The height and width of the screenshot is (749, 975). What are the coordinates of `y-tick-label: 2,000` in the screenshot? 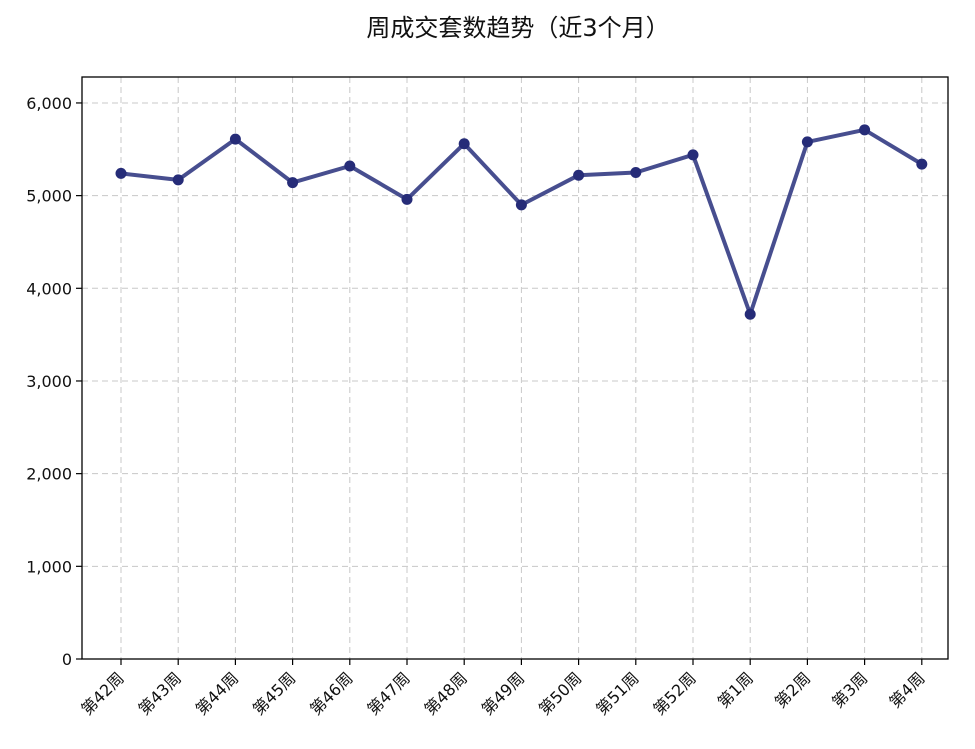 It's located at (49, 474).